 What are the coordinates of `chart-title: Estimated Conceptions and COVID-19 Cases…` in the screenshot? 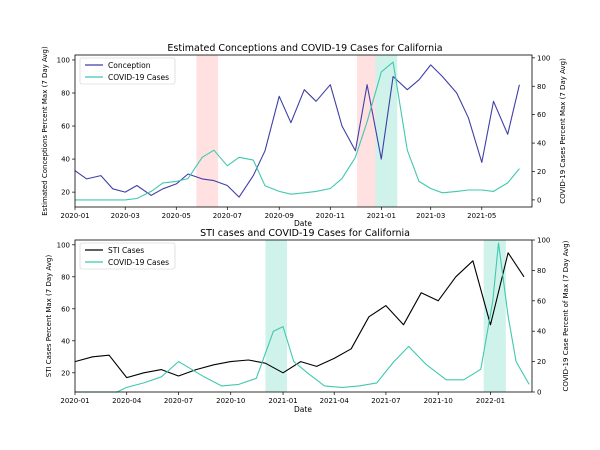 It's located at (304, 48).